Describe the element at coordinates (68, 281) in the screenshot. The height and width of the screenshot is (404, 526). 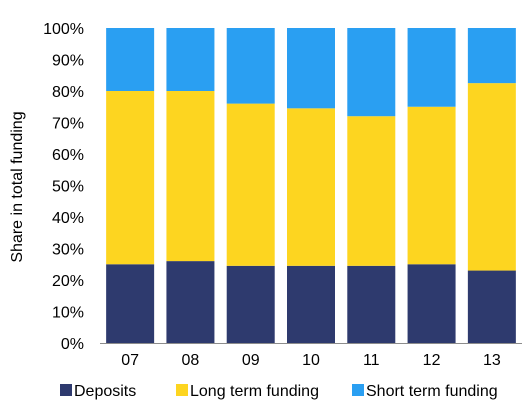
I see `y-tick-label: 20%` at that location.